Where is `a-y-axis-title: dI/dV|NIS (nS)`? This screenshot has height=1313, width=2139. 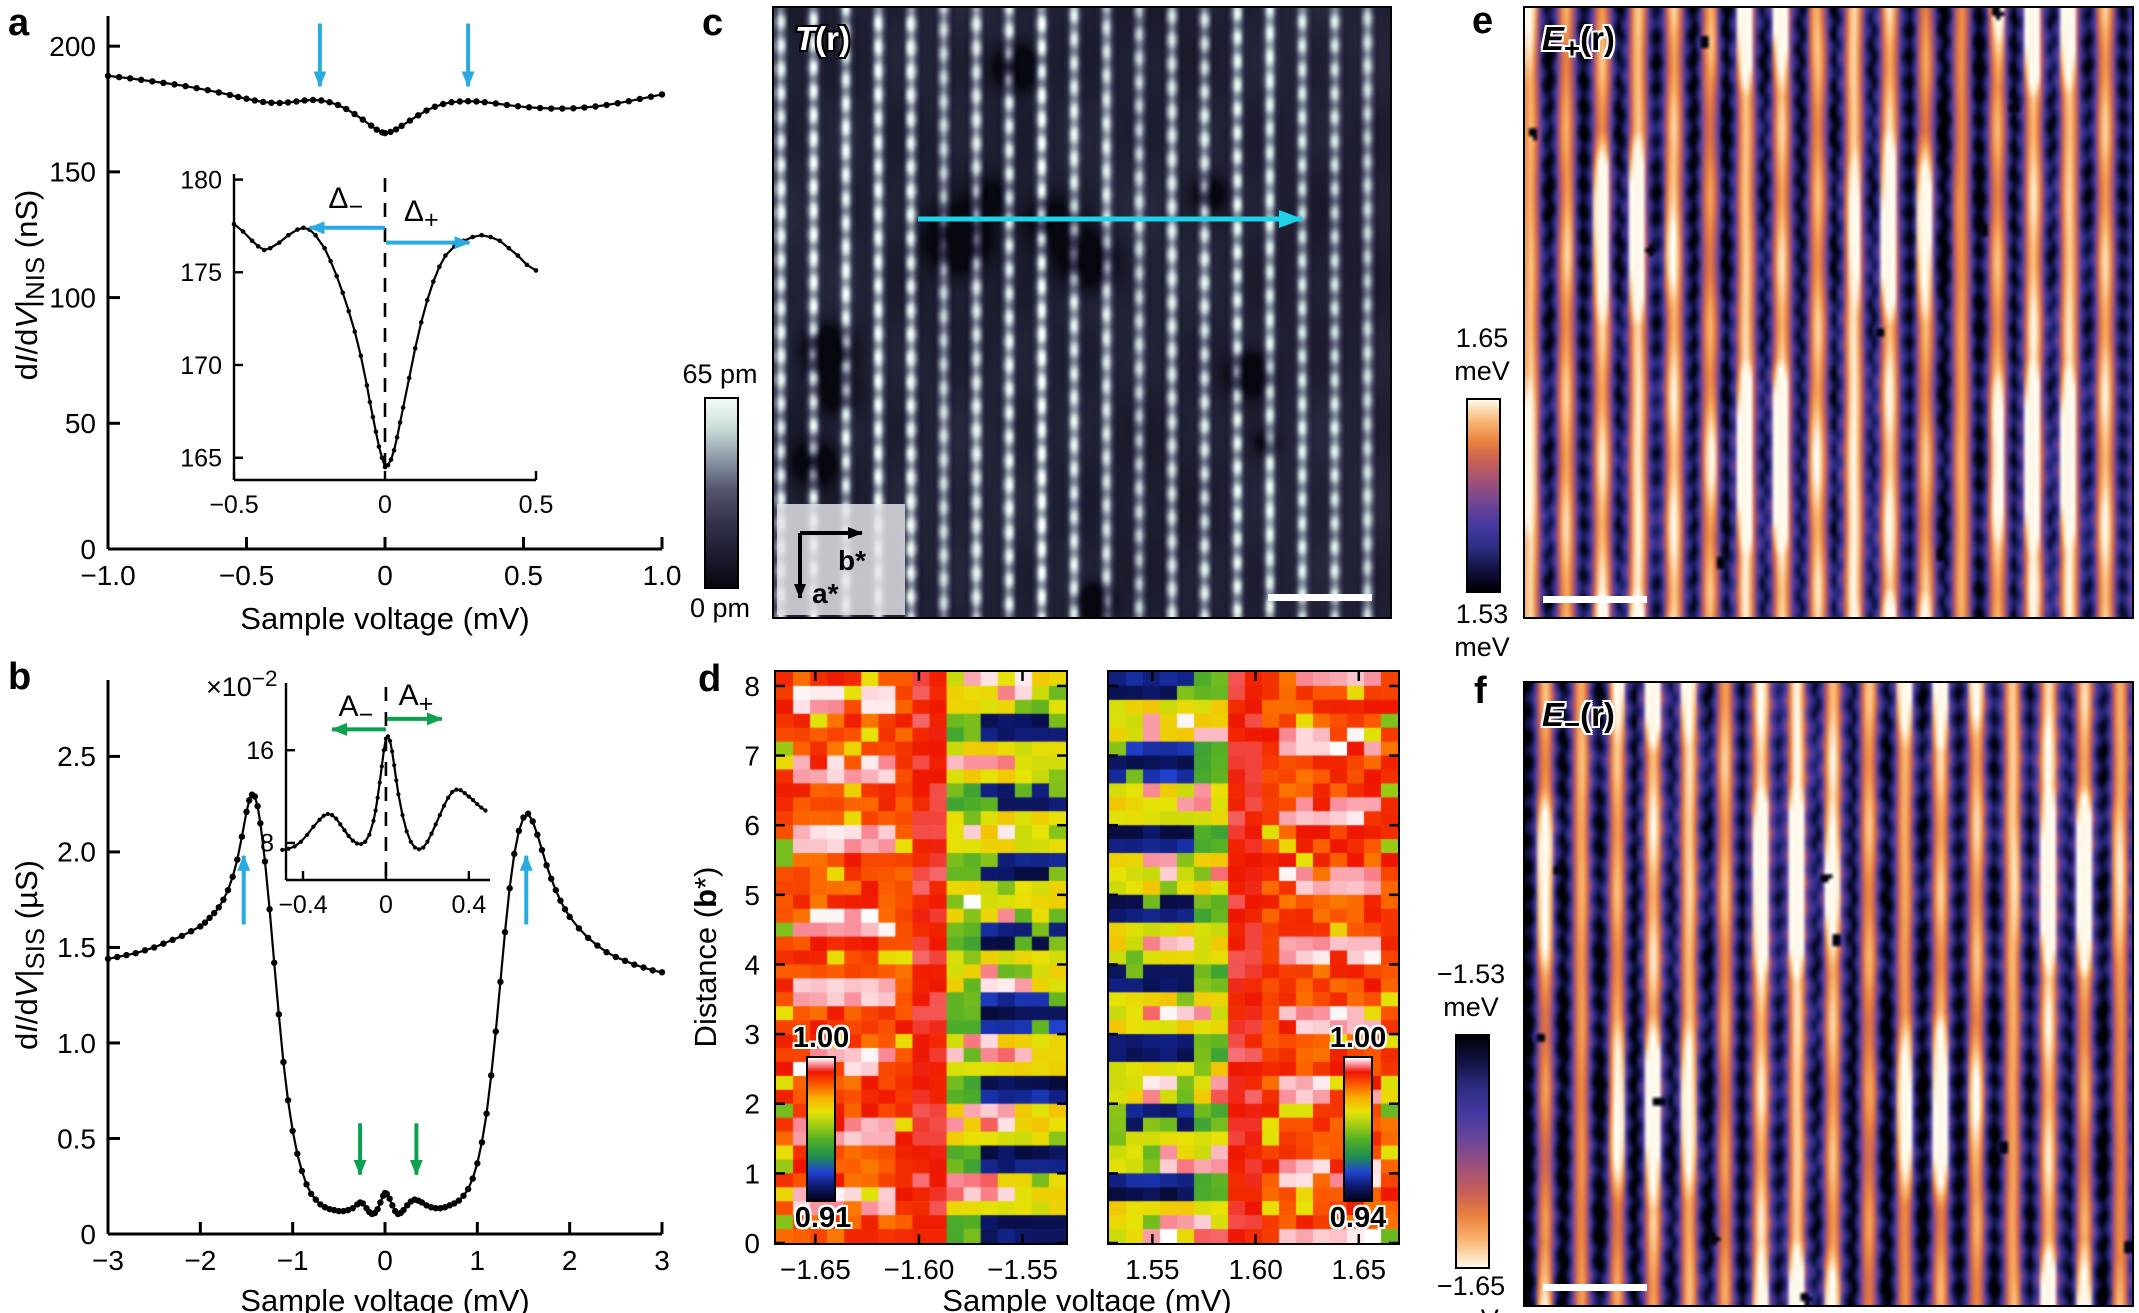
a-y-axis-title: dI/dV|NIS (nS) is located at coordinates (29, 285).